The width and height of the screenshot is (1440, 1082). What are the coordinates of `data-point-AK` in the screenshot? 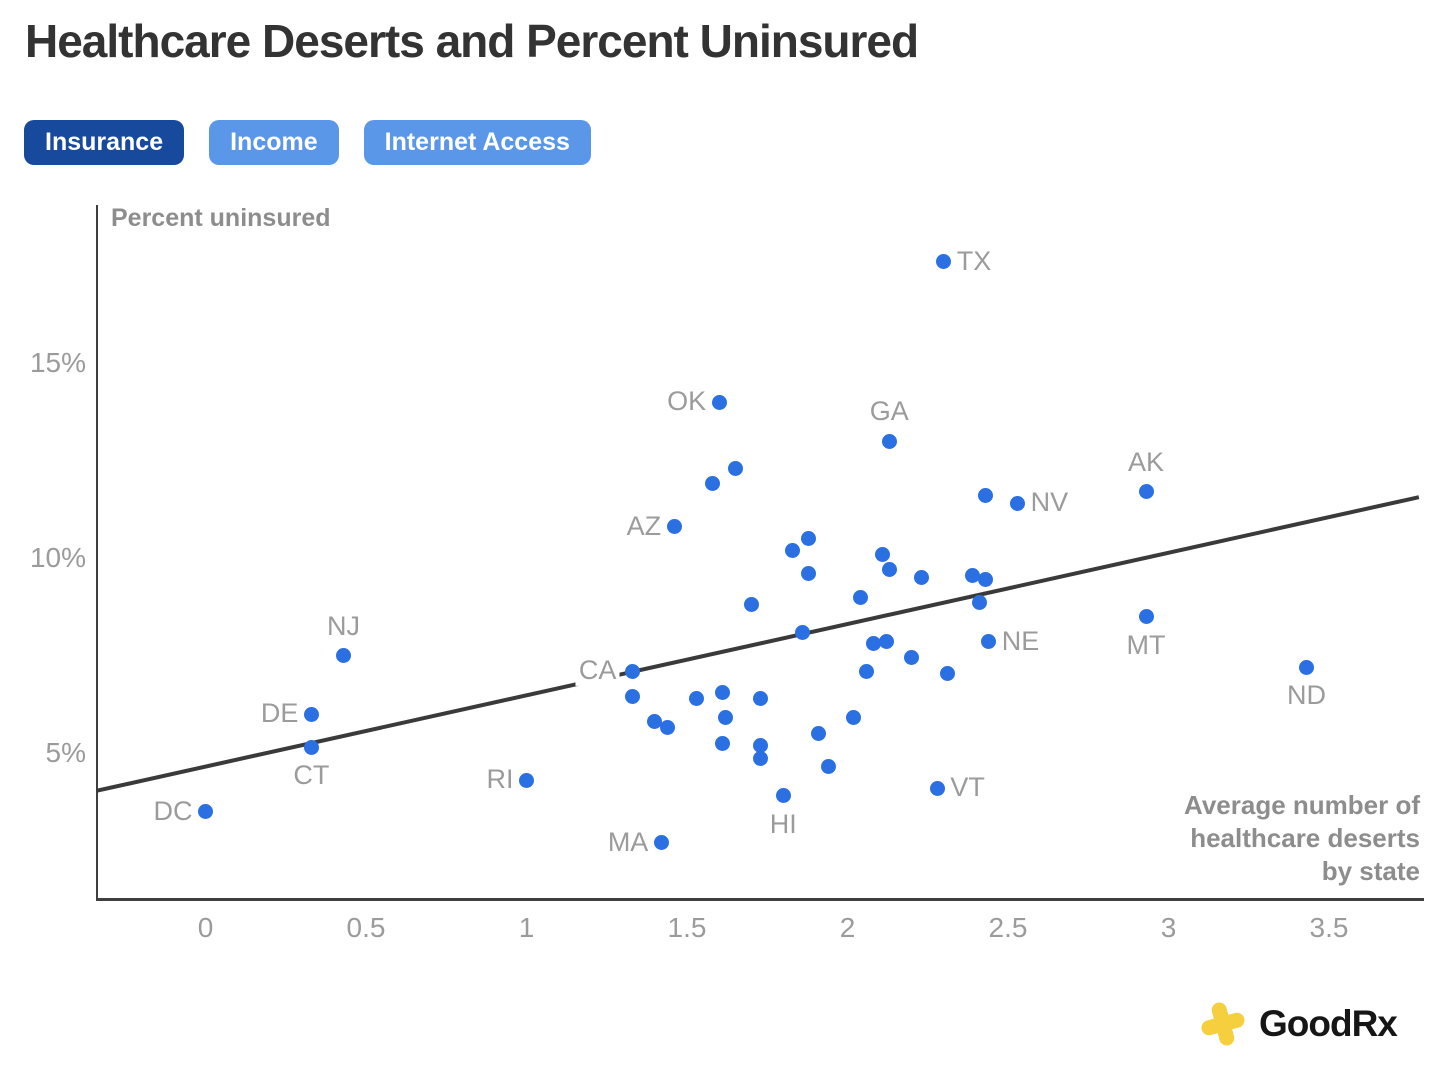 It's located at (1146, 492).